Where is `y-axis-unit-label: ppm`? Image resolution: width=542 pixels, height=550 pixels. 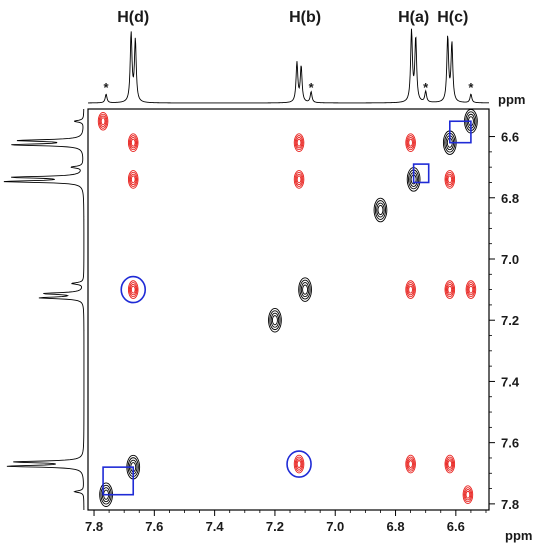 y-axis-unit-label: ppm is located at coordinates (511, 99).